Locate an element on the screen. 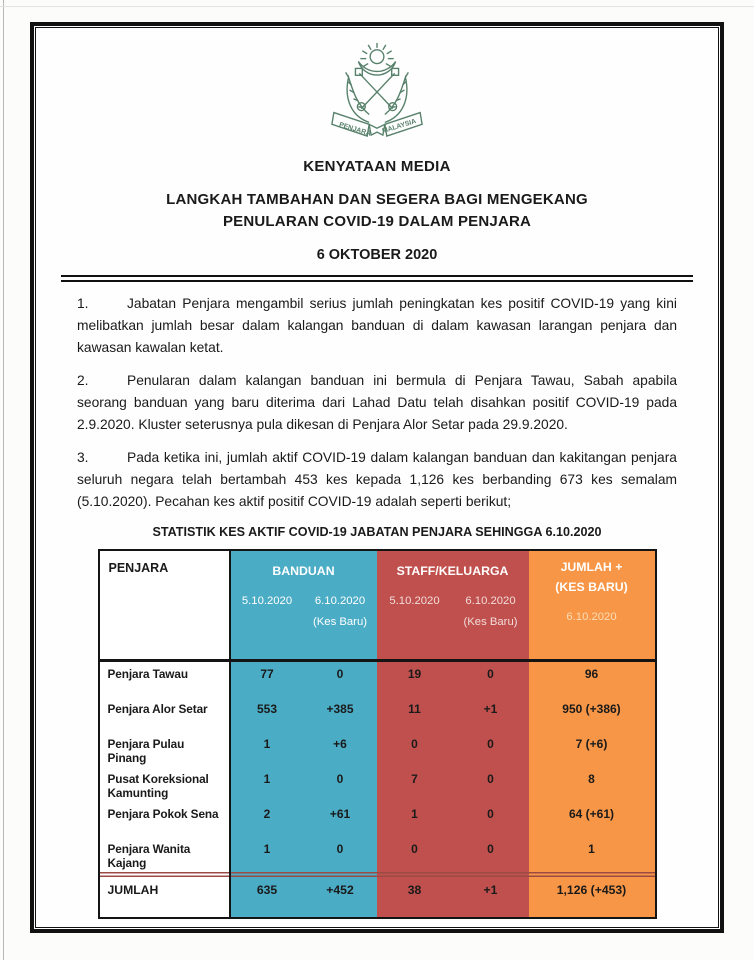 This screenshot has height=960, width=754. total-staff-prev: 38 is located at coordinates (414, 897).